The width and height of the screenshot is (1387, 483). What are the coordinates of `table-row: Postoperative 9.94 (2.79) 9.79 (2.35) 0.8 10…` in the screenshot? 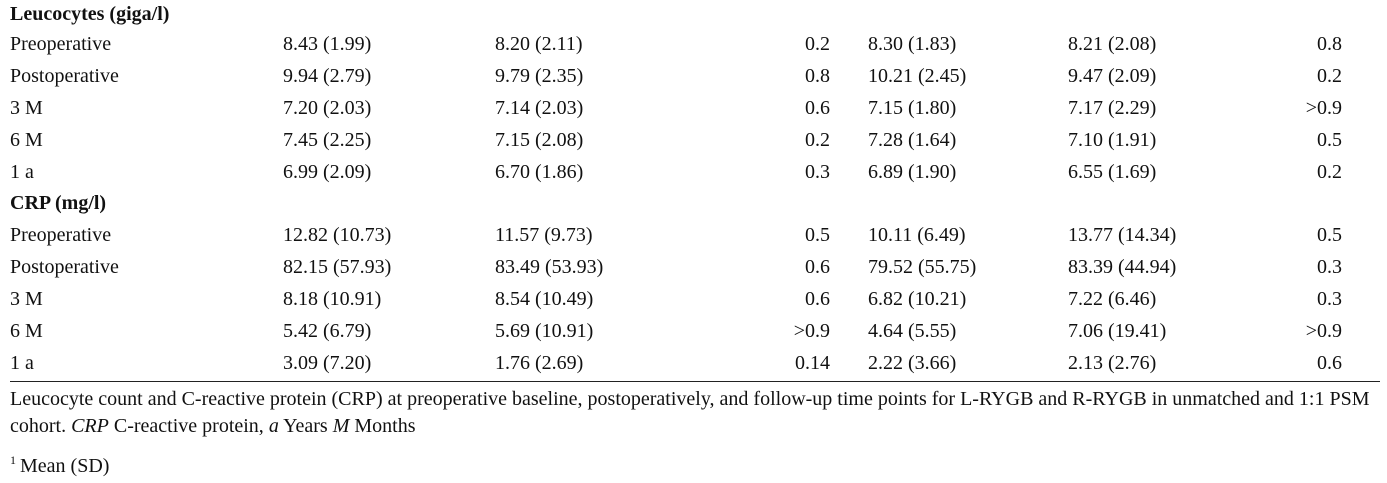 It's located at (695, 76).